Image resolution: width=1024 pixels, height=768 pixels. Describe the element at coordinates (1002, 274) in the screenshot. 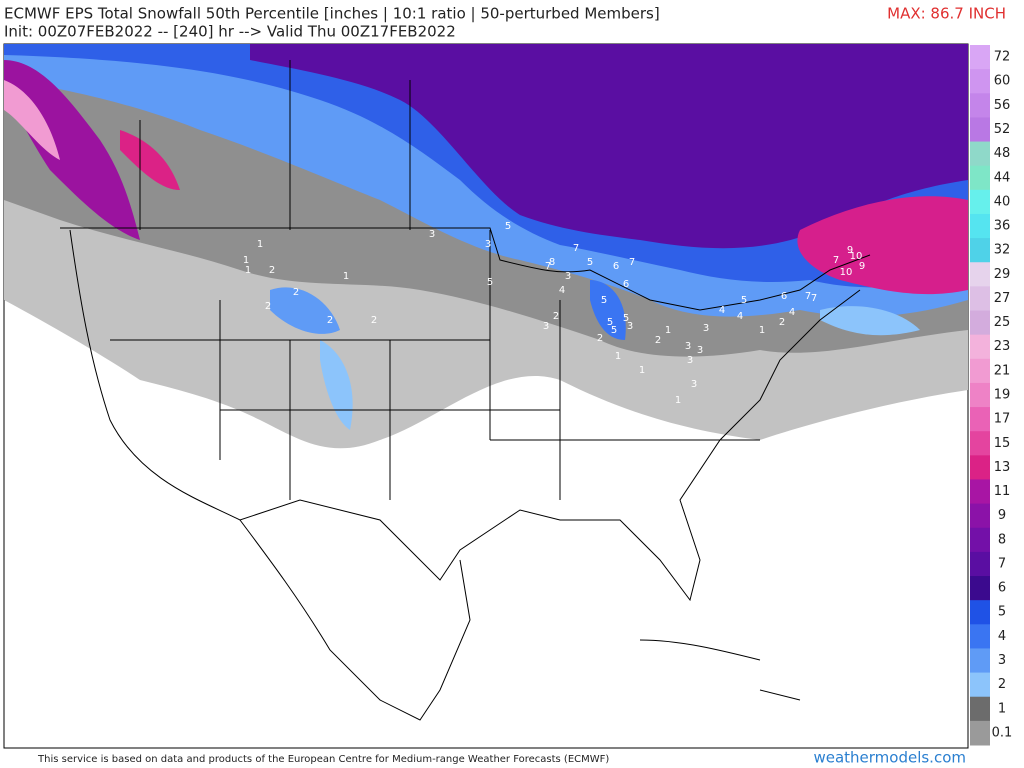

I see `colorbar-label: 29` at that location.